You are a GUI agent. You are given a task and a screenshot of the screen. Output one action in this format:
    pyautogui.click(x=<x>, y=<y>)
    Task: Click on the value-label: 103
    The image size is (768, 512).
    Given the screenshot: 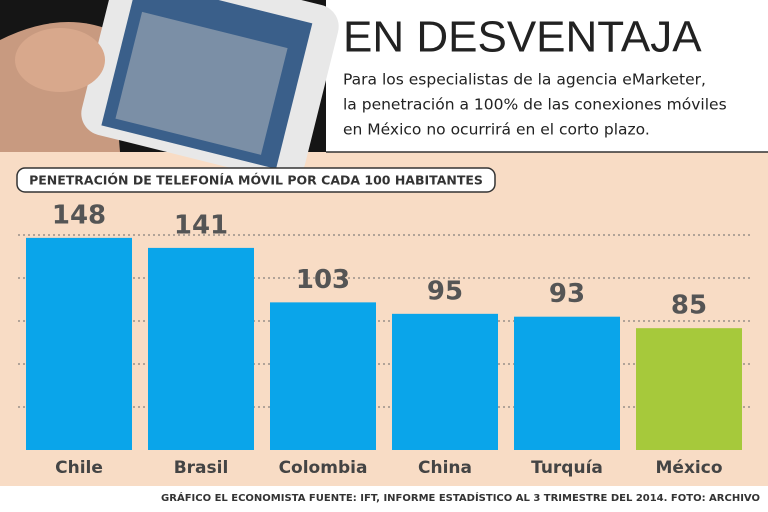 What is the action you would take?
    pyautogui.click(x=323, y=280)
    